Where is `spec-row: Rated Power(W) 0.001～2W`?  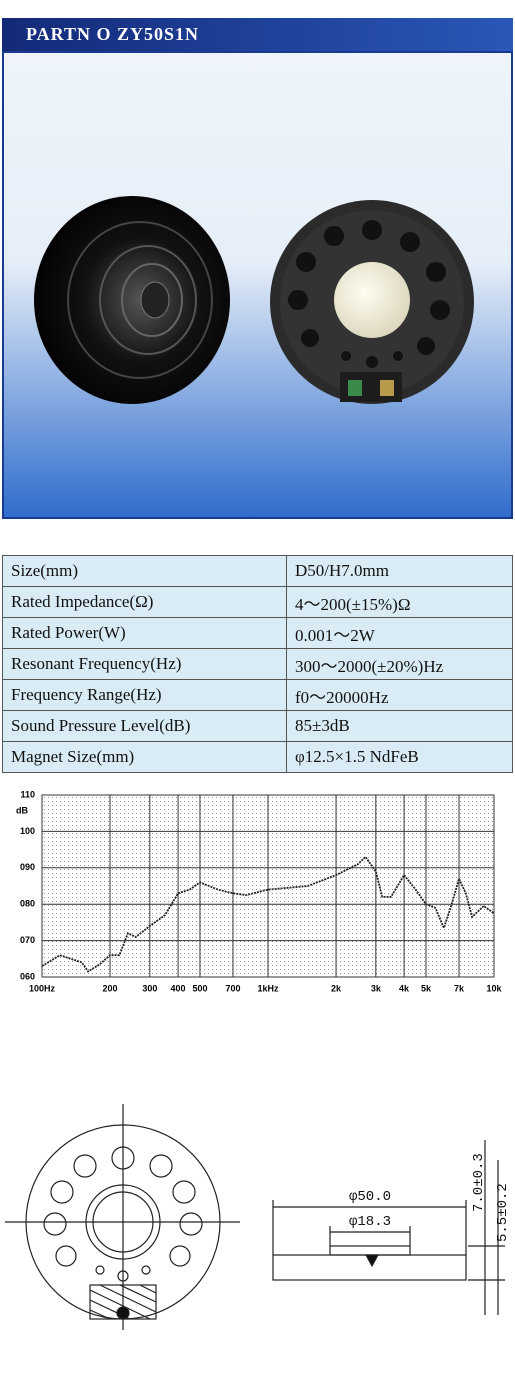 spec-row: Rated Power(W) 0.001～2W is located at coordinates (257, 633).